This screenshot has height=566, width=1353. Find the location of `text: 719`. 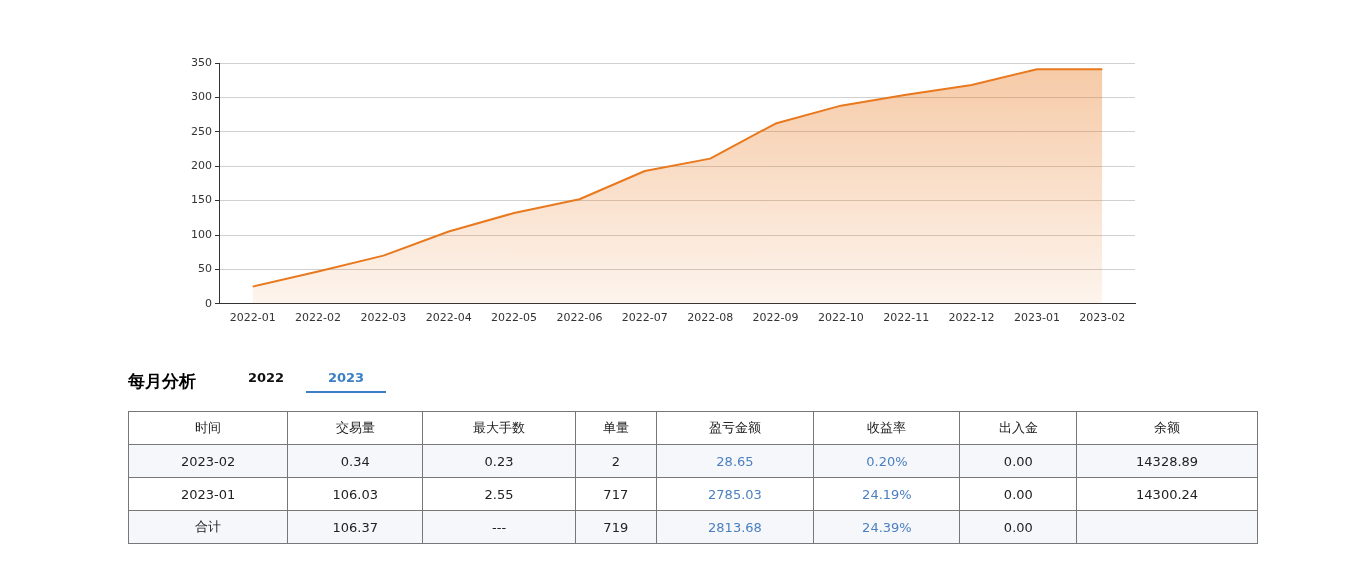

text: 719 is located at coordinates (616, 527).